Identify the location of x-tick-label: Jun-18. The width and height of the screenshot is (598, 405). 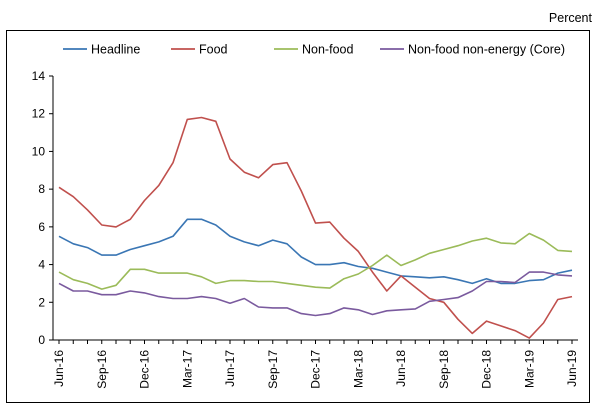
(401, 368).